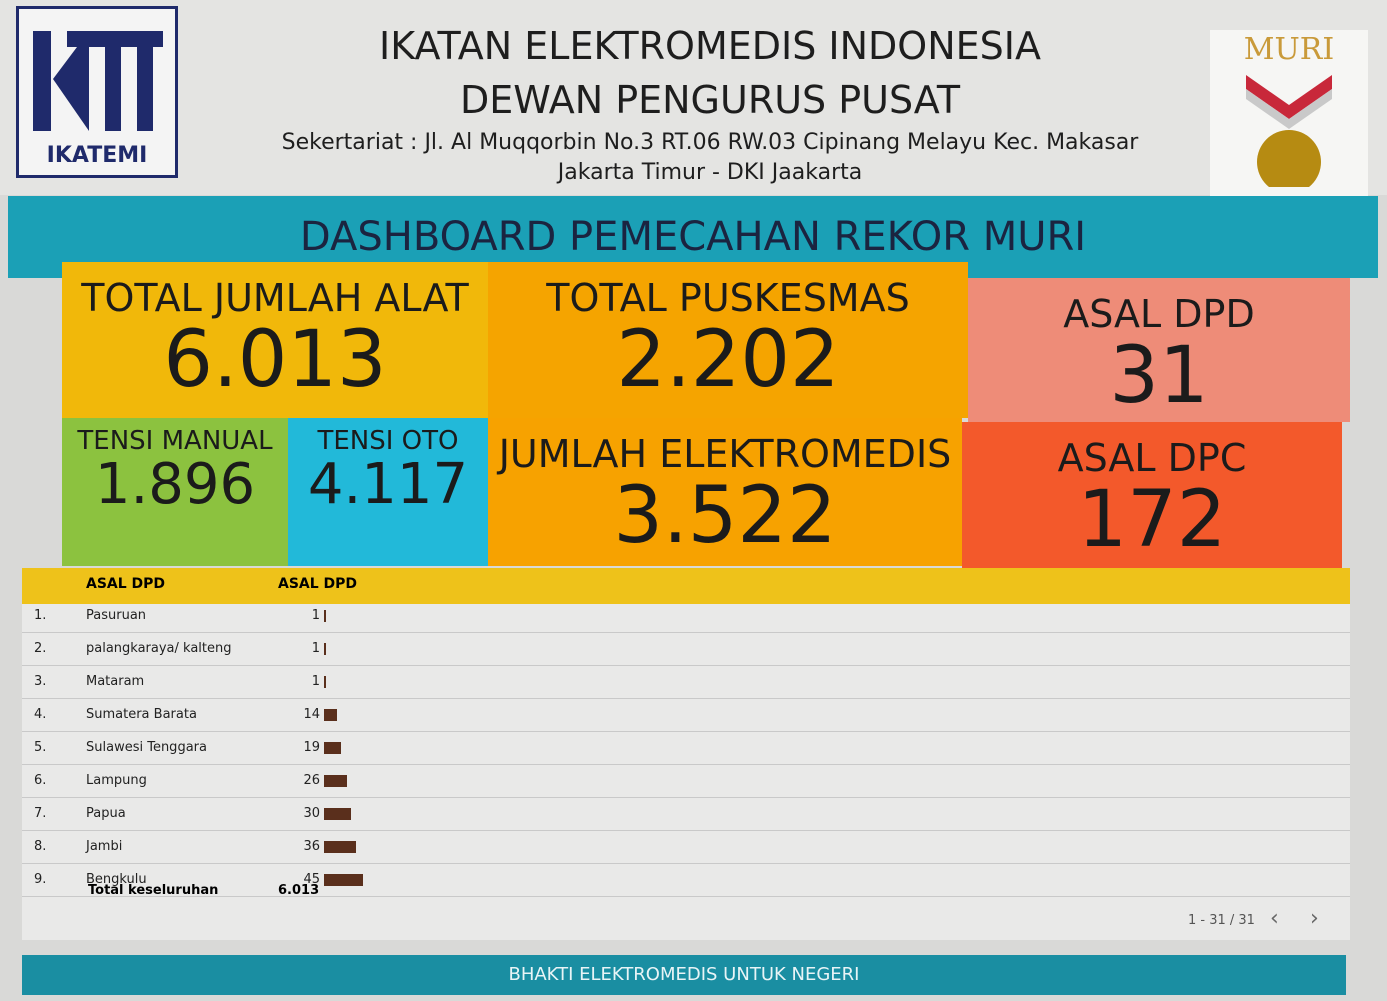 Image resolution: width=1387 pixels, height=1001 pixels. What do you see at coordinates (40, 648) in the screenshot?
I see `row-index: 2.` at bounding box center [40, 648].